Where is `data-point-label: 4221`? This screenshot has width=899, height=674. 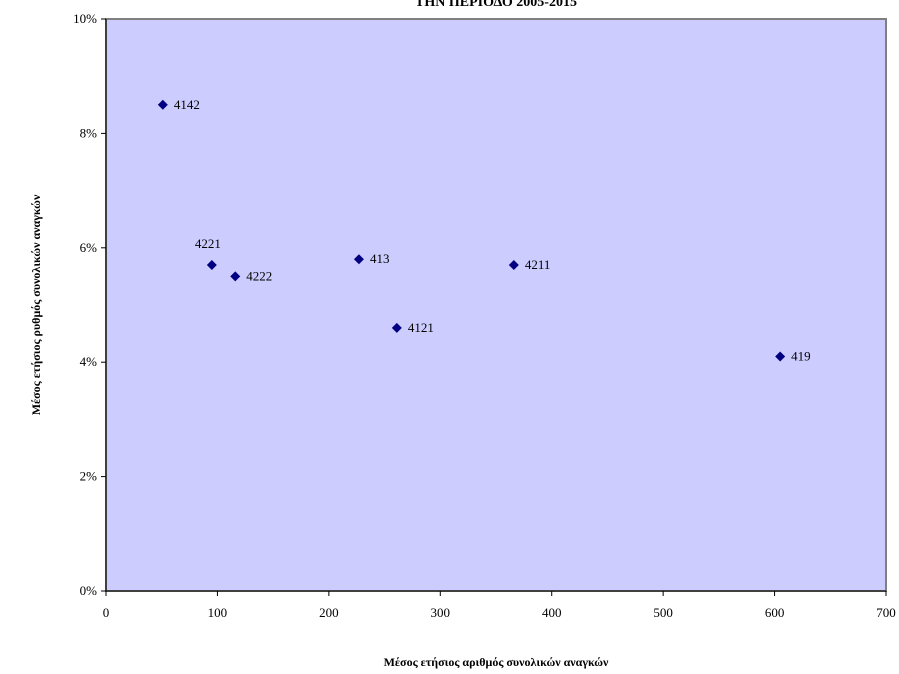 data-point-label: 4221 is located at coordinates (208, 243).